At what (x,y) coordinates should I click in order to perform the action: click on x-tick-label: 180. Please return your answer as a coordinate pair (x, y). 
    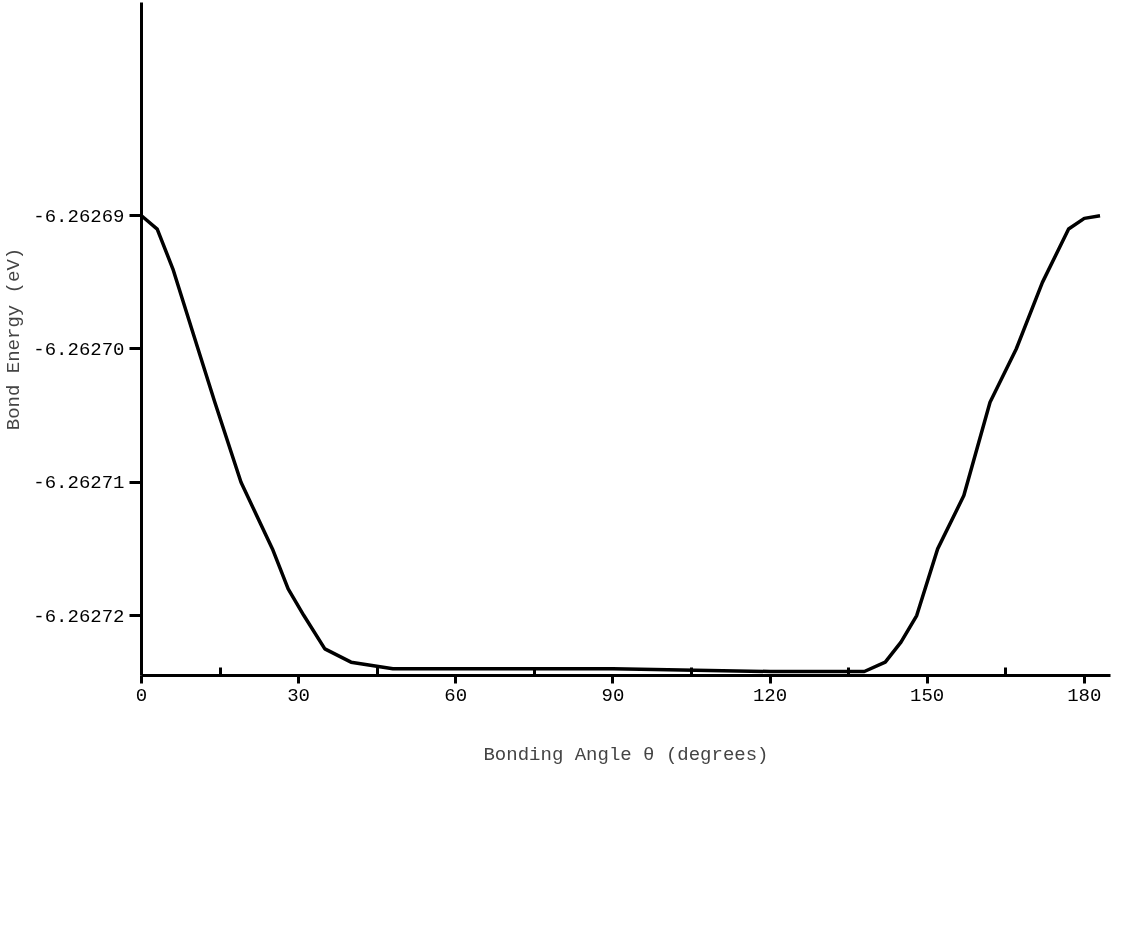
    Looking at the image, I should click on (1084, 695).